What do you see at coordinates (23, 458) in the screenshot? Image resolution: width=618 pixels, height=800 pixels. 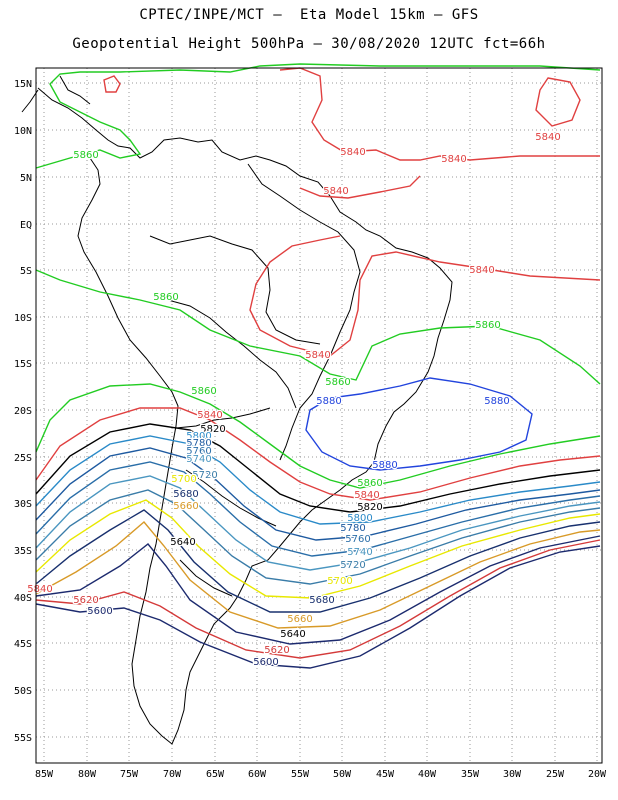 I see `lat-label: 25S` at bounding box center [23, 458].